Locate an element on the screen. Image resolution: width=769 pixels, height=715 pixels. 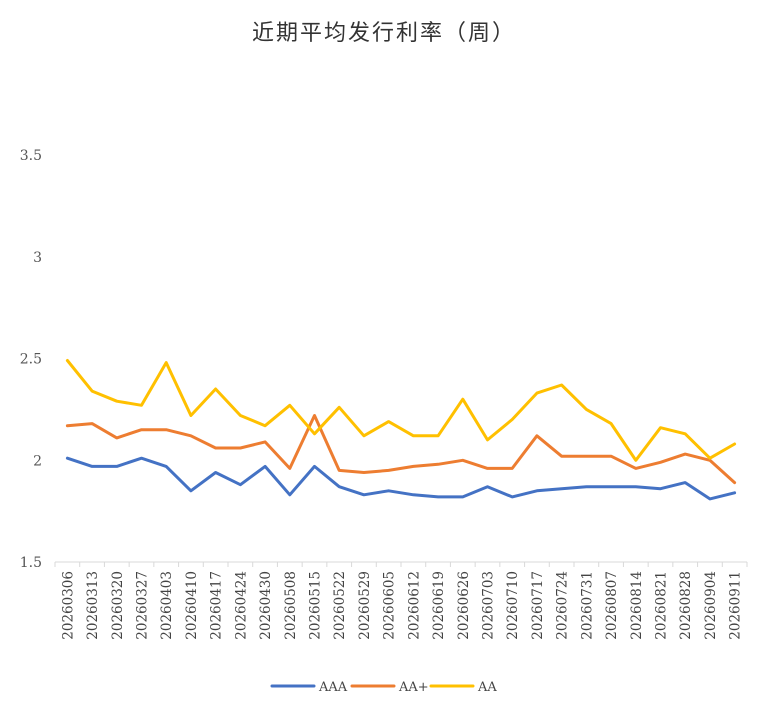
y-tick-label: 3.5 is located at coordinates (31, 156).